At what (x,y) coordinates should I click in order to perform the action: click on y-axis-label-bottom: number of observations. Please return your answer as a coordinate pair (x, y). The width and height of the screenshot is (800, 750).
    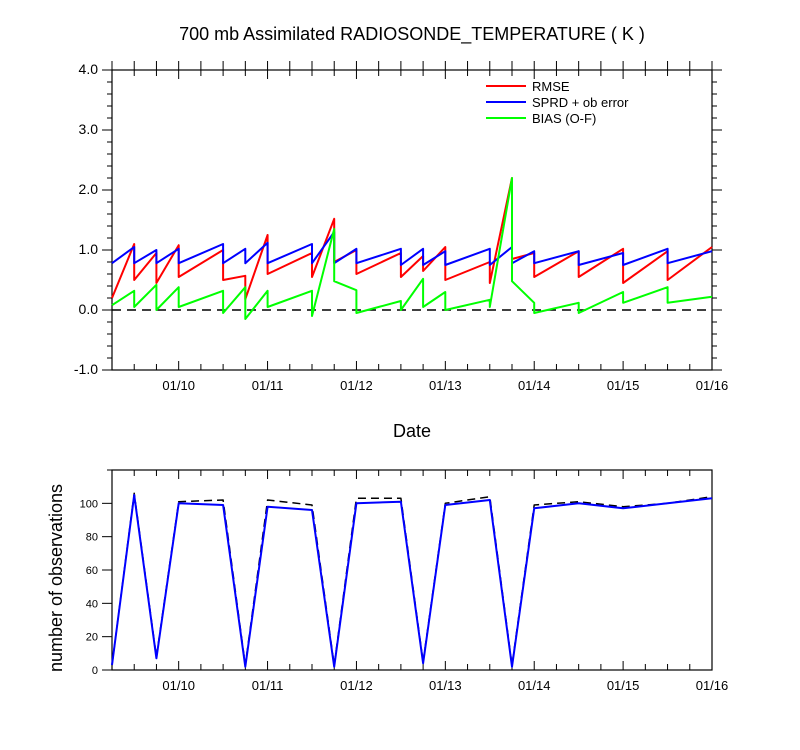
    Looking at the image, I should click on (56, 578).